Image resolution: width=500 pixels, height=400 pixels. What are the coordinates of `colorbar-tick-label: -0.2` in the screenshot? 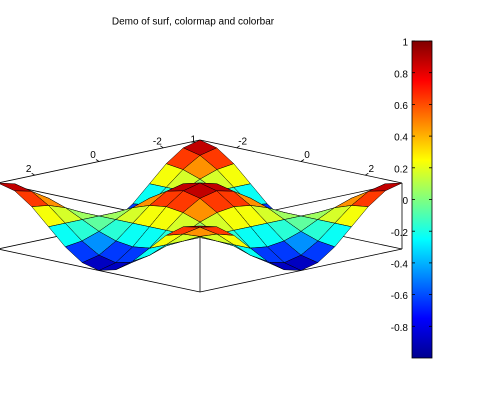 It's located at (400, 233).